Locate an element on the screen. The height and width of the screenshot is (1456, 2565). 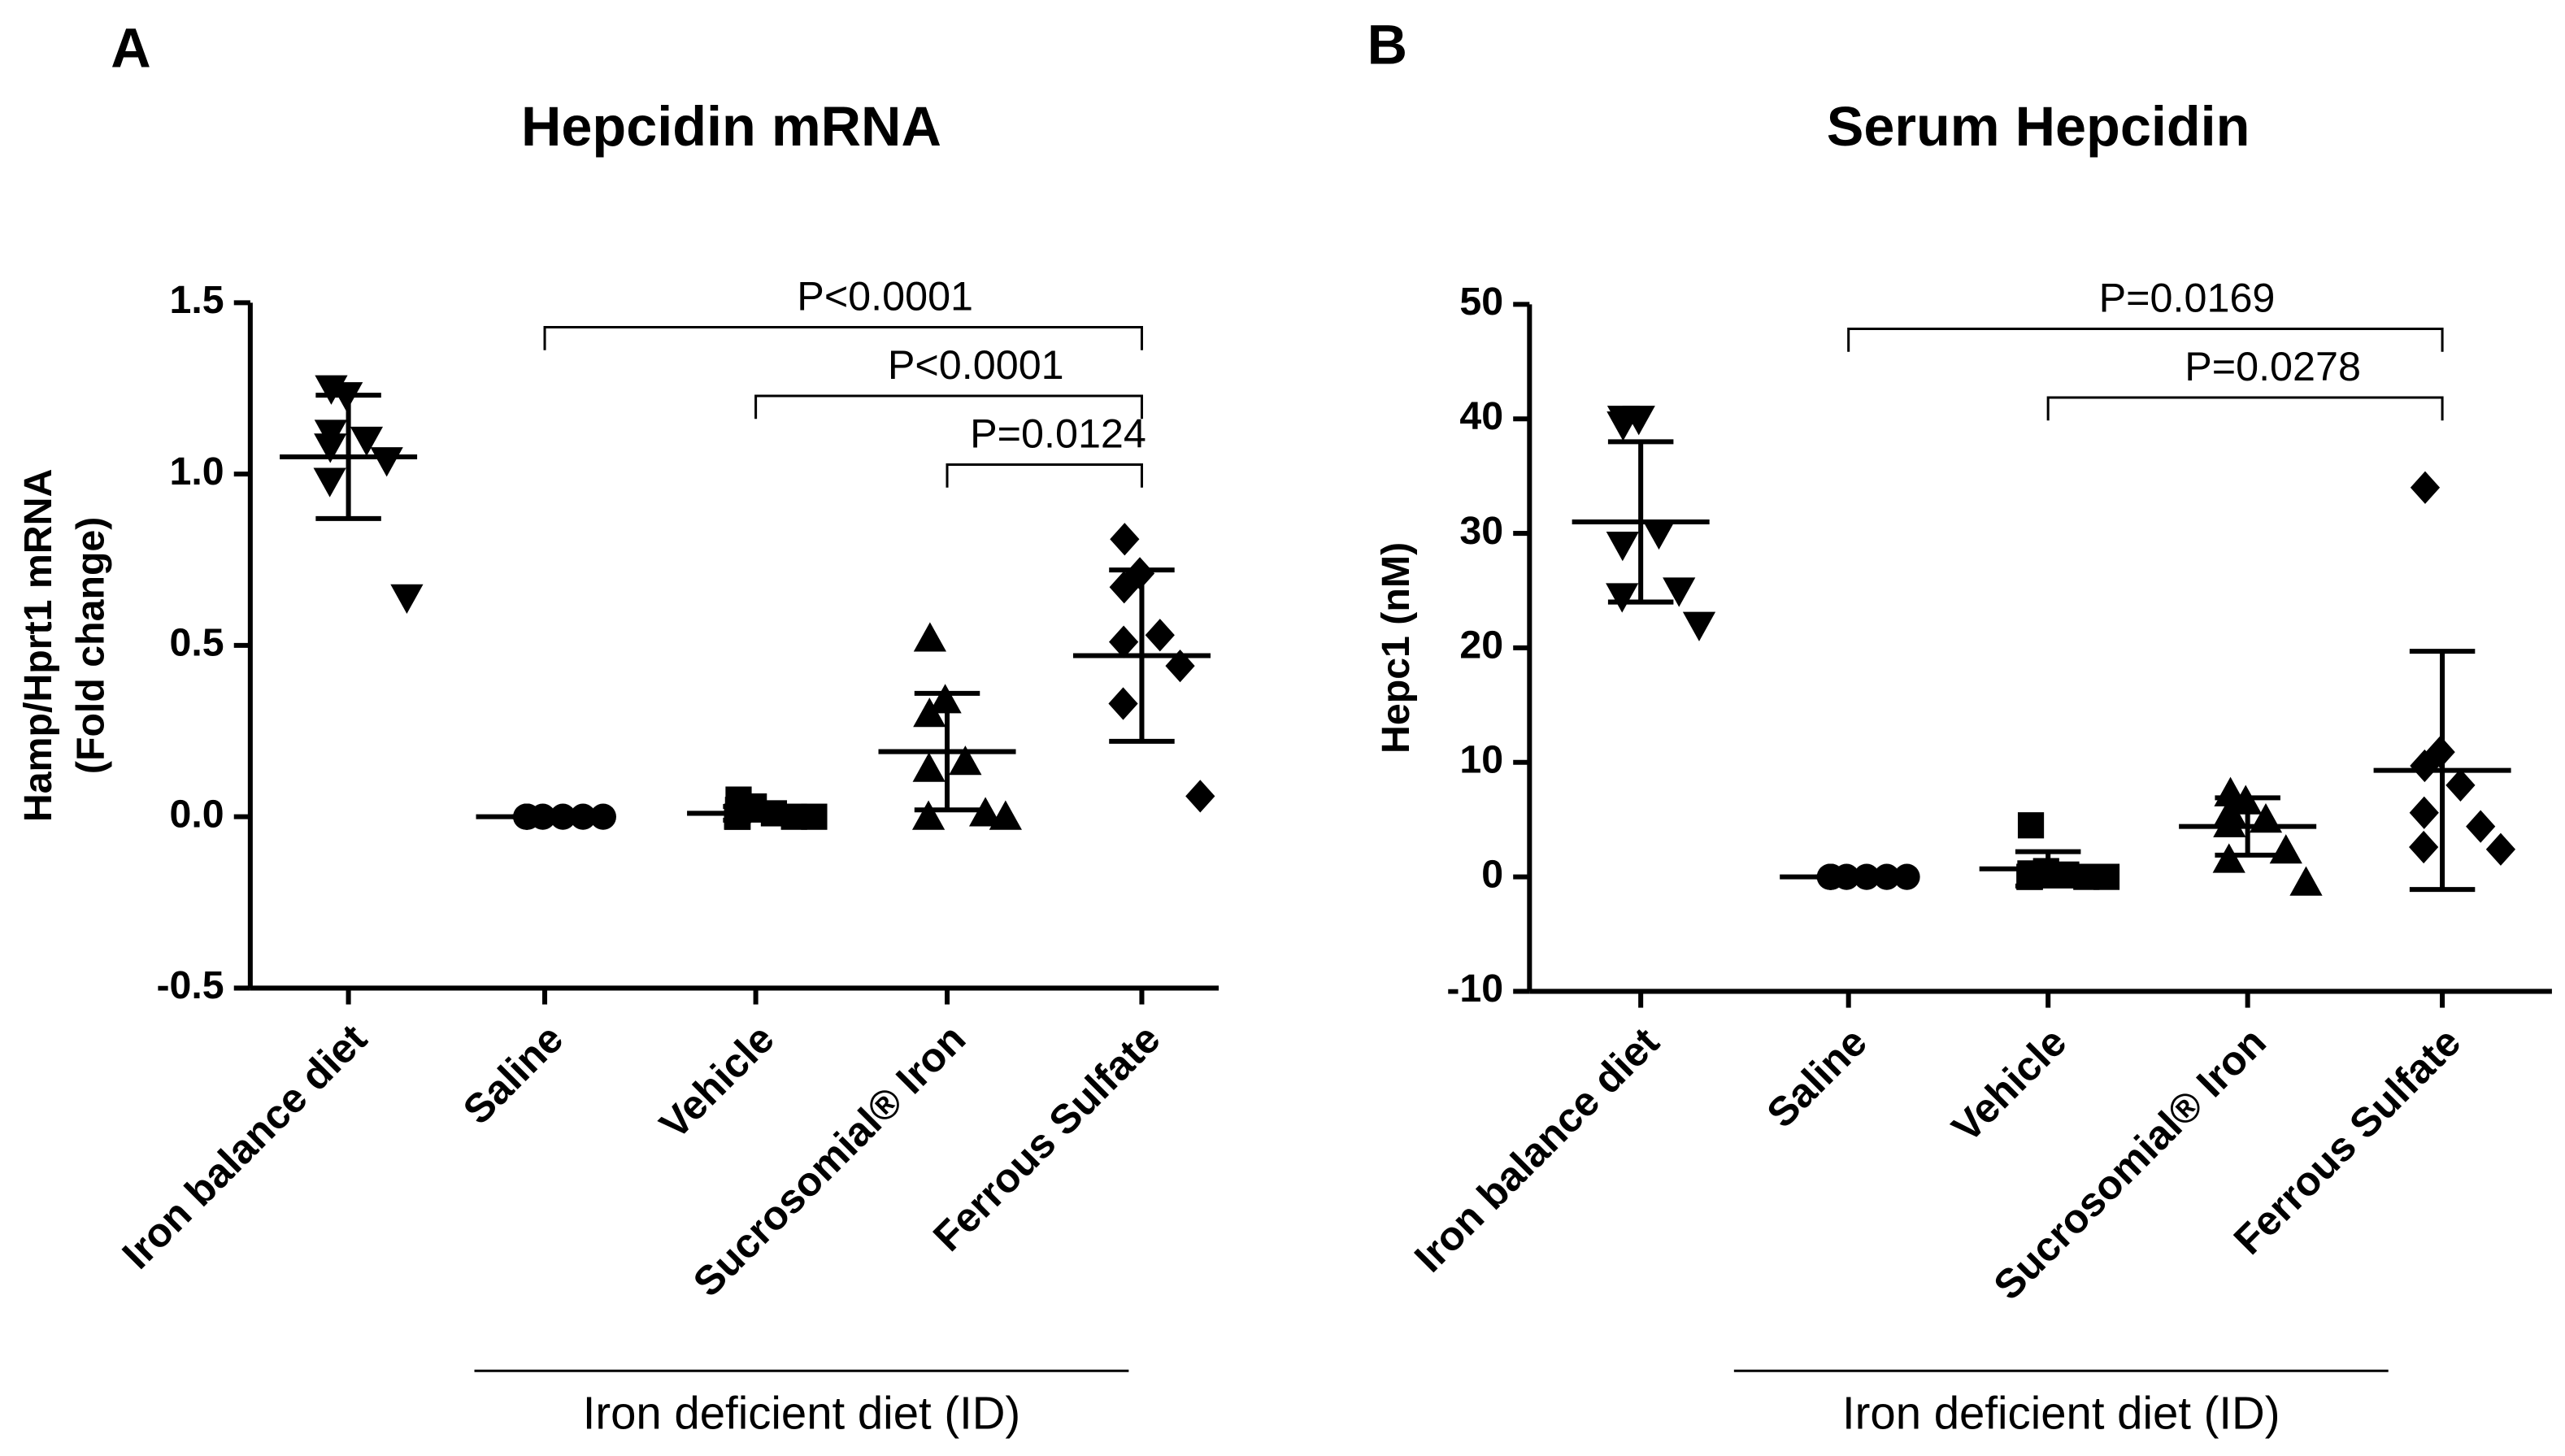
y-tick-label: 50 is located at coordinates (1481, 302).